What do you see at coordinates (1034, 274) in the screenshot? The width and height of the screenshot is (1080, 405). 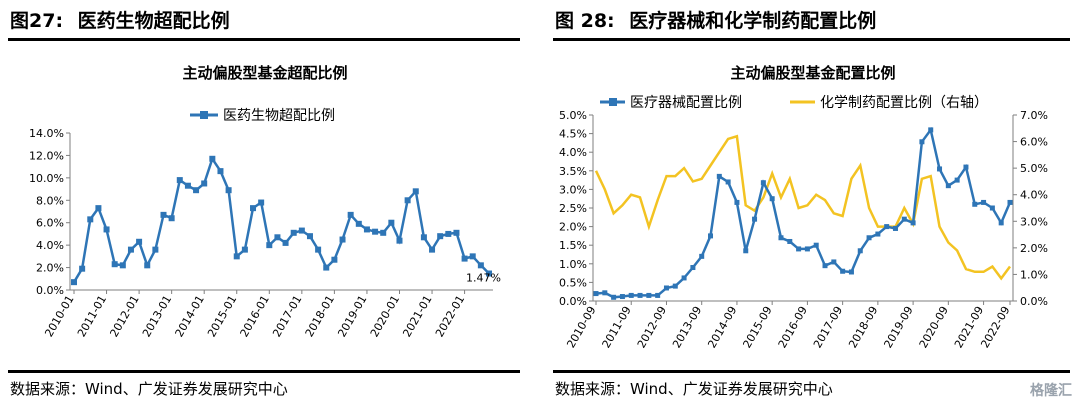 I see `y-right-tick-label: 1.0%` at bounding box center [1034, 274].